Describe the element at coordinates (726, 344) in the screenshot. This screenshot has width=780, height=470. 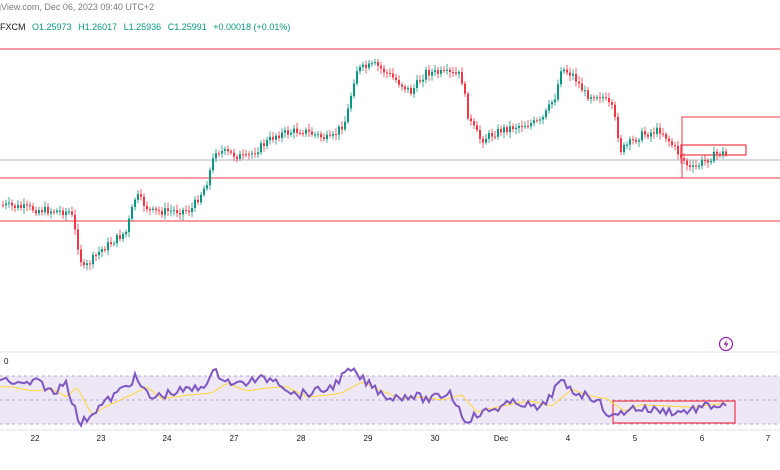
I see `lightning-alert-icon` at that location.